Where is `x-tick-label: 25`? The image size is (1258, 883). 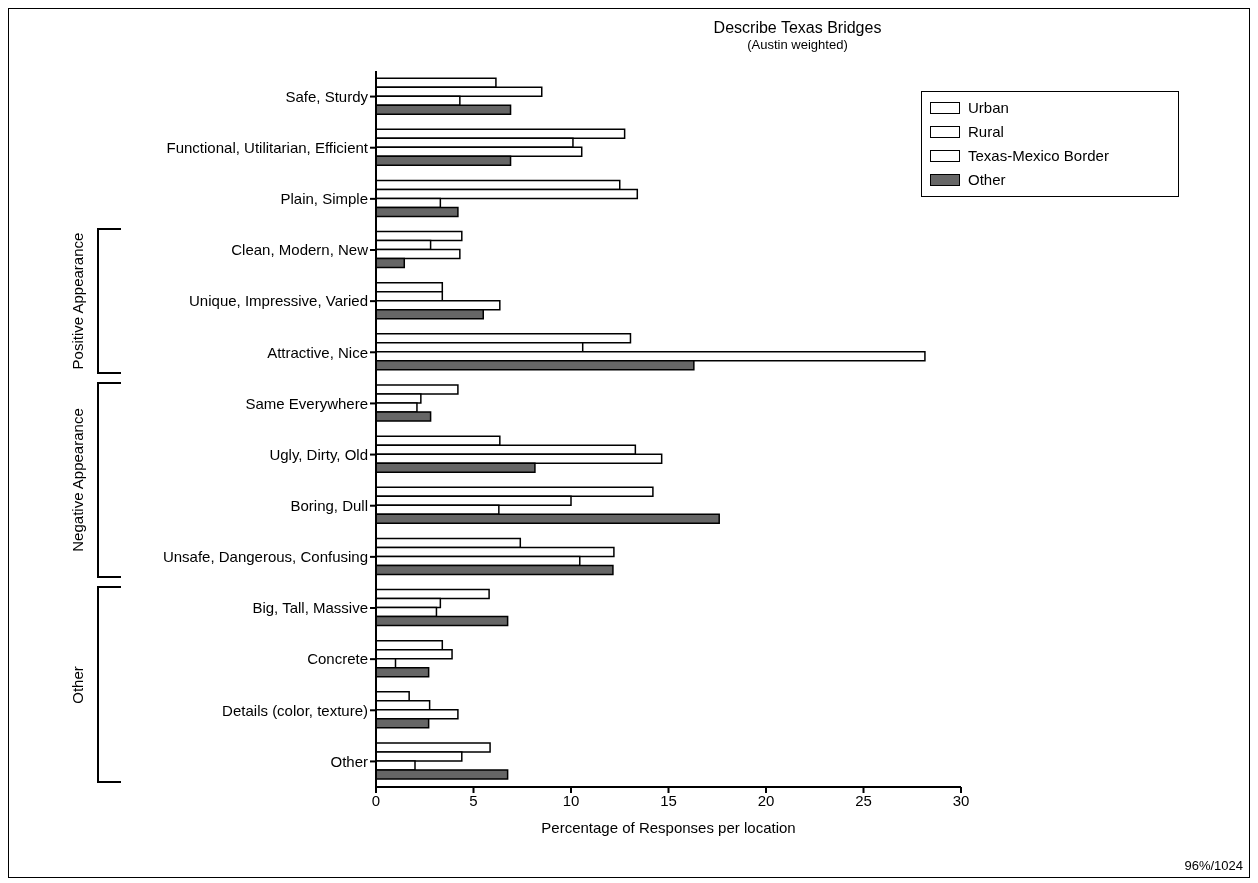 x-tick-label: 25 is located at coordinates (863, 800).